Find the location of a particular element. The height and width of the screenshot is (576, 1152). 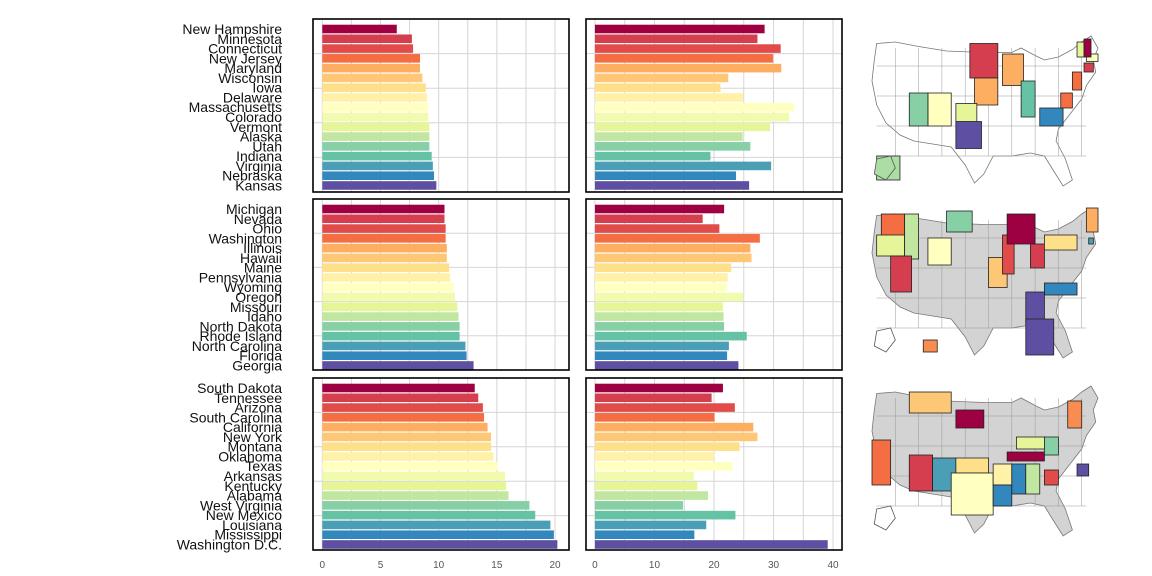

bar-left-p2-missouri is located at coordinates (390, 307).